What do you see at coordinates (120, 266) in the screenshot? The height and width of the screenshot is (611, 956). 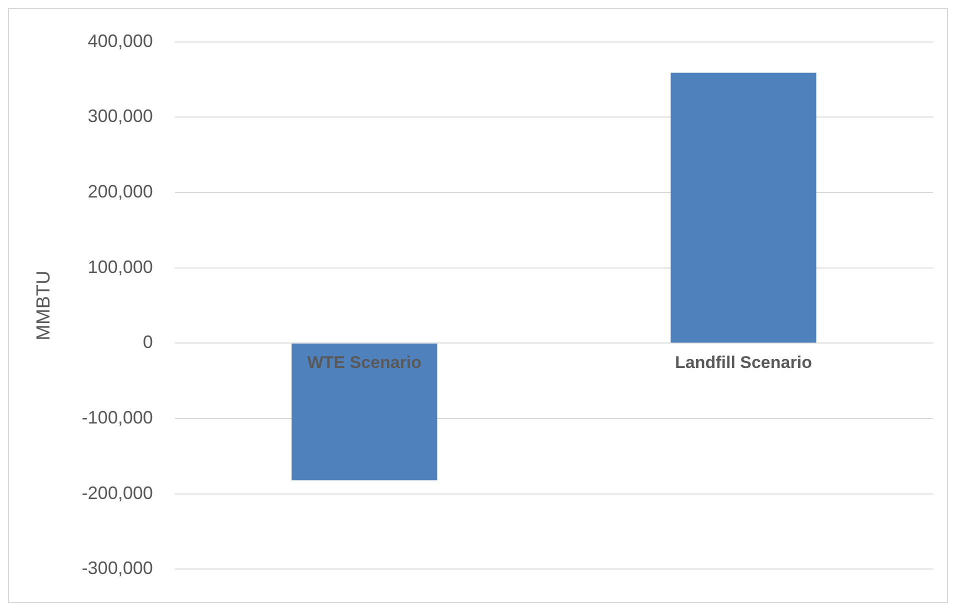 I see `y-tick-label: 100,000` at bounding box center [120, 266].